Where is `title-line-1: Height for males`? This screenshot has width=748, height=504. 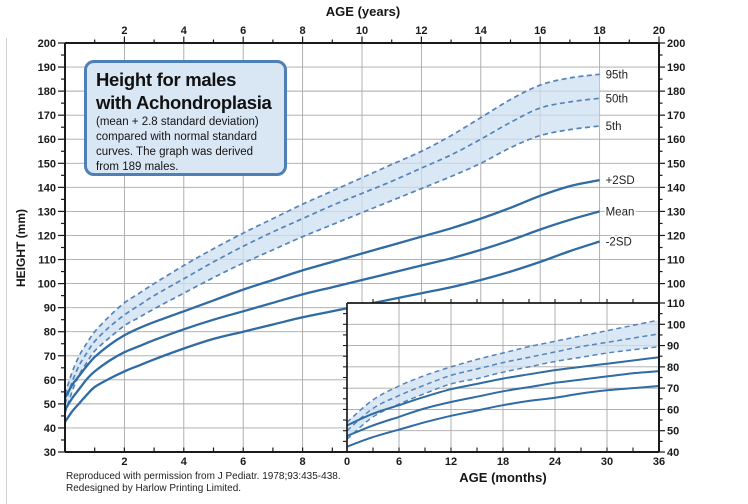
title-line-1: Height for males is located at coordinates (166, 79).